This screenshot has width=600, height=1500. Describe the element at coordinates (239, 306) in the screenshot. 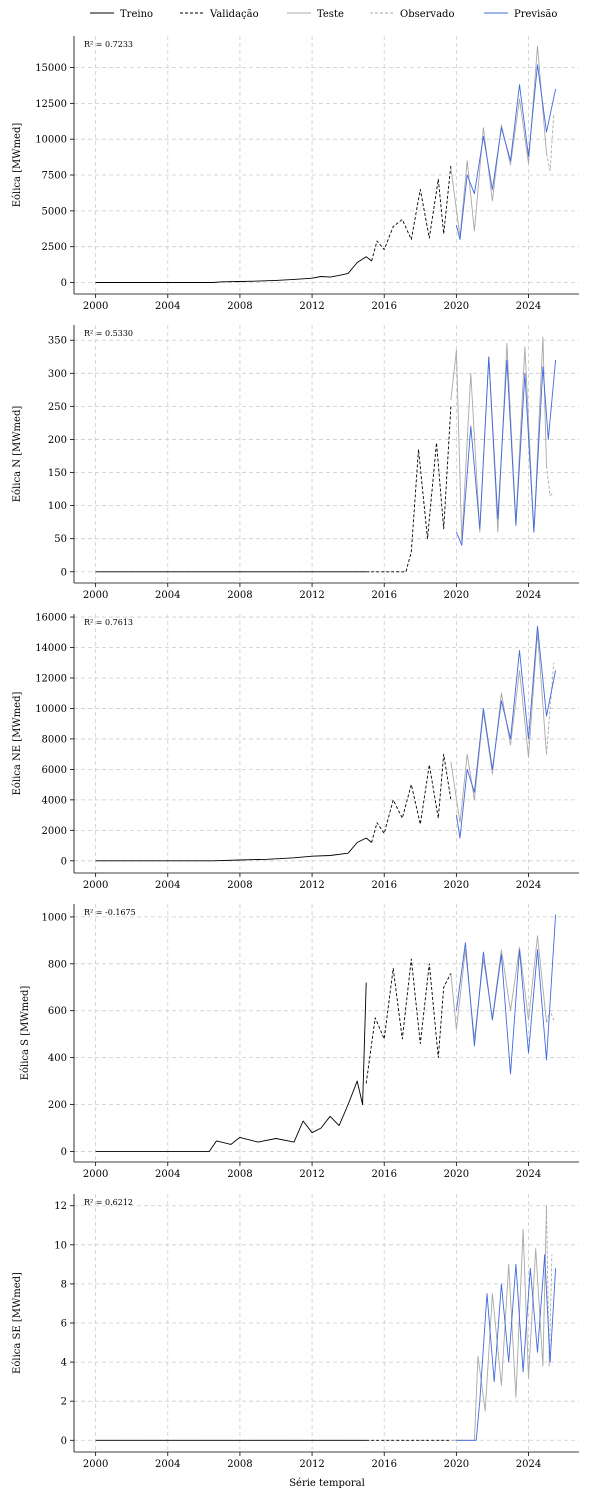

I see `x-tick-label-0-2: 2008` at that location.